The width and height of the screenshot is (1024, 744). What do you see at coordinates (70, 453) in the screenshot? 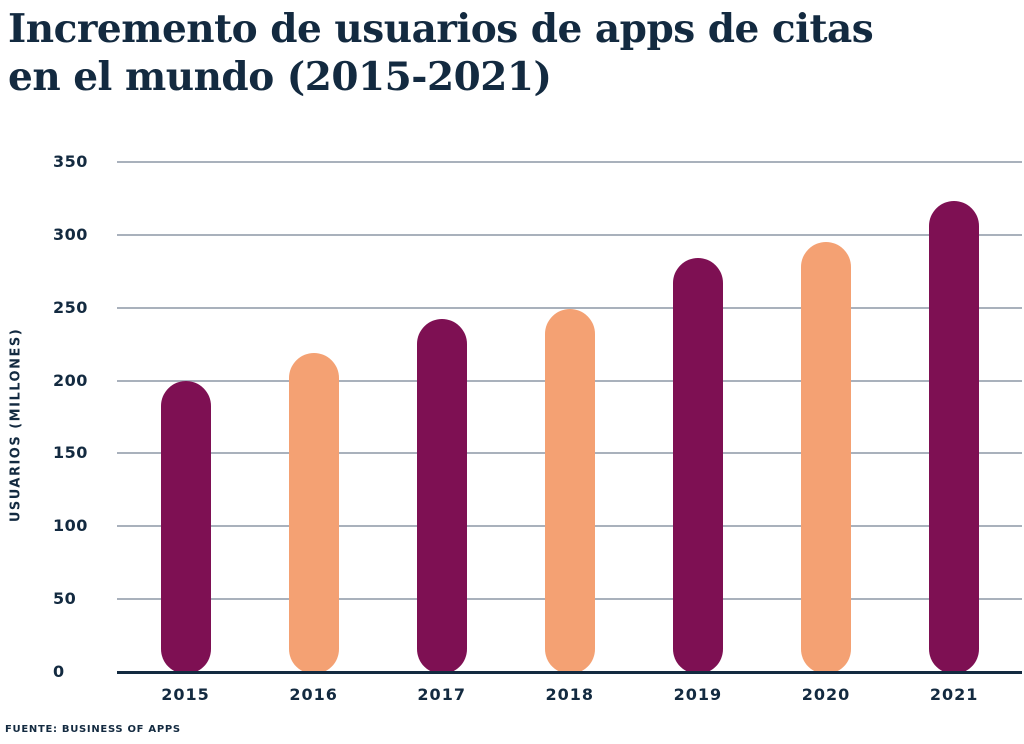
I see `y-tick-150: 150` at bounding box center [70, 453].